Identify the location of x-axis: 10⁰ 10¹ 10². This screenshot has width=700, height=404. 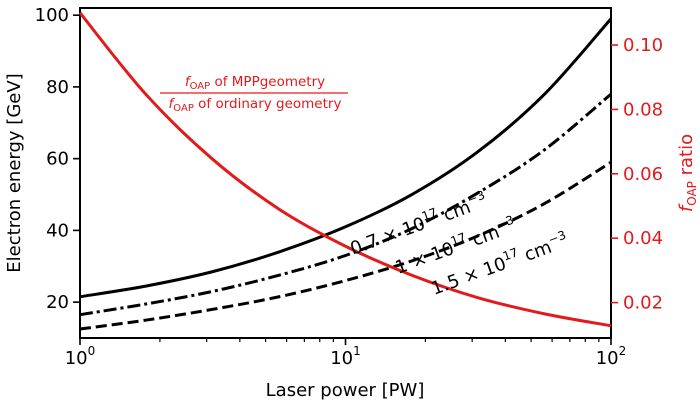
(346, 353).